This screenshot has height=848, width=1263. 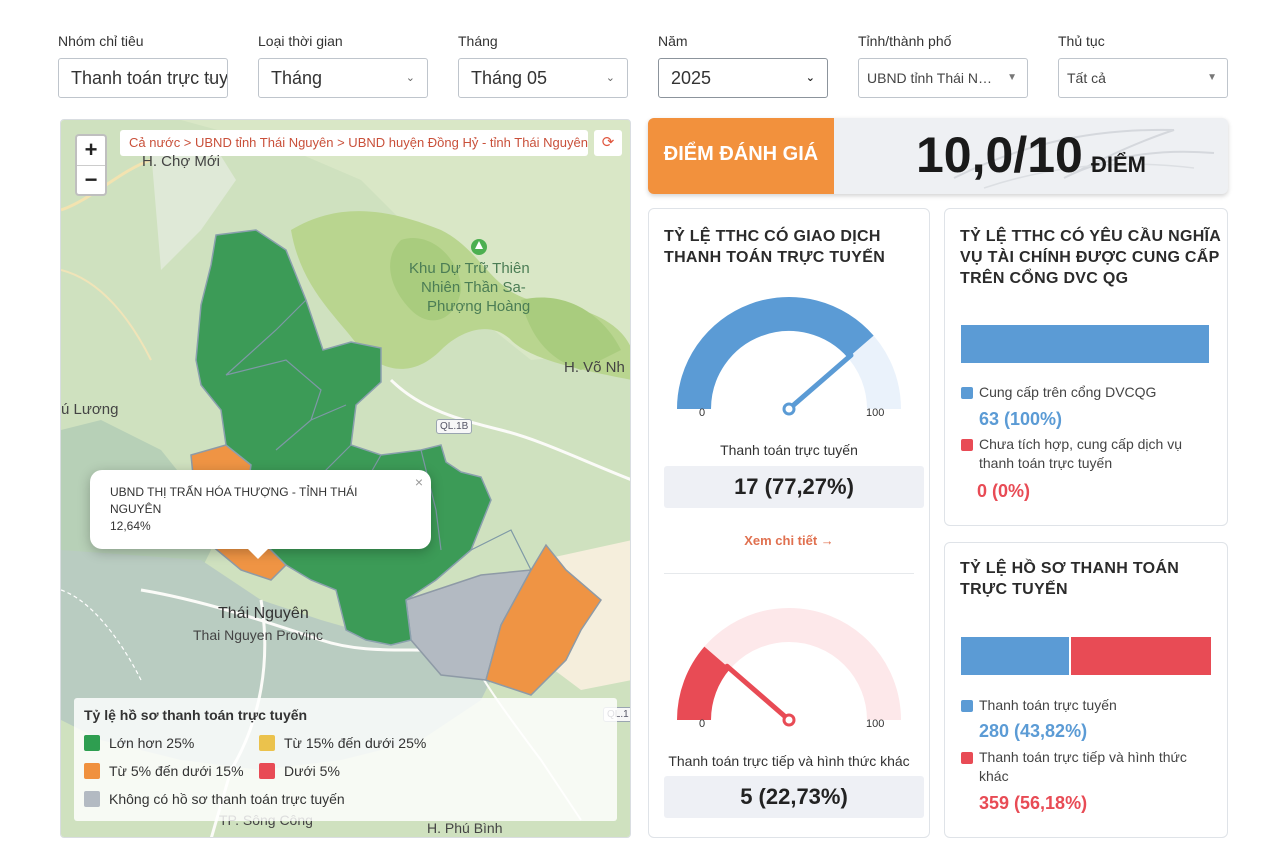 I want to click on legend-label: khác, so click(x=994, y=776).